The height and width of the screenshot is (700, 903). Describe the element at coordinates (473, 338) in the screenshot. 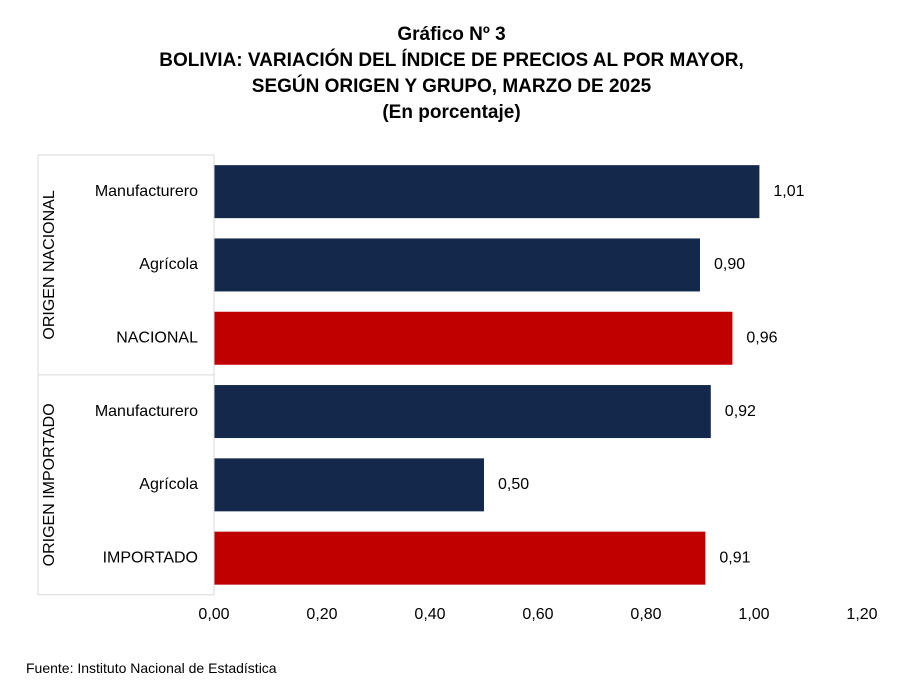

I see `bar-nacional` at that location.